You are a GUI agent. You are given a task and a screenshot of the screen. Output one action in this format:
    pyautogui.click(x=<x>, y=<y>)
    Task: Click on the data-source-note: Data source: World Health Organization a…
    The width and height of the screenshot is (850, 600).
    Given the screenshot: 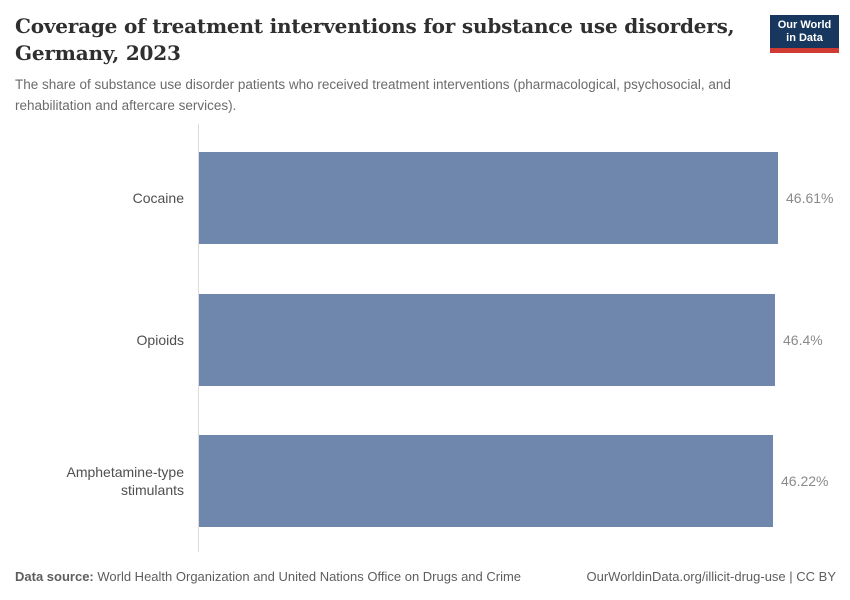 What is the action you would take?
    pyautogui.click(x=268, y=577)
    